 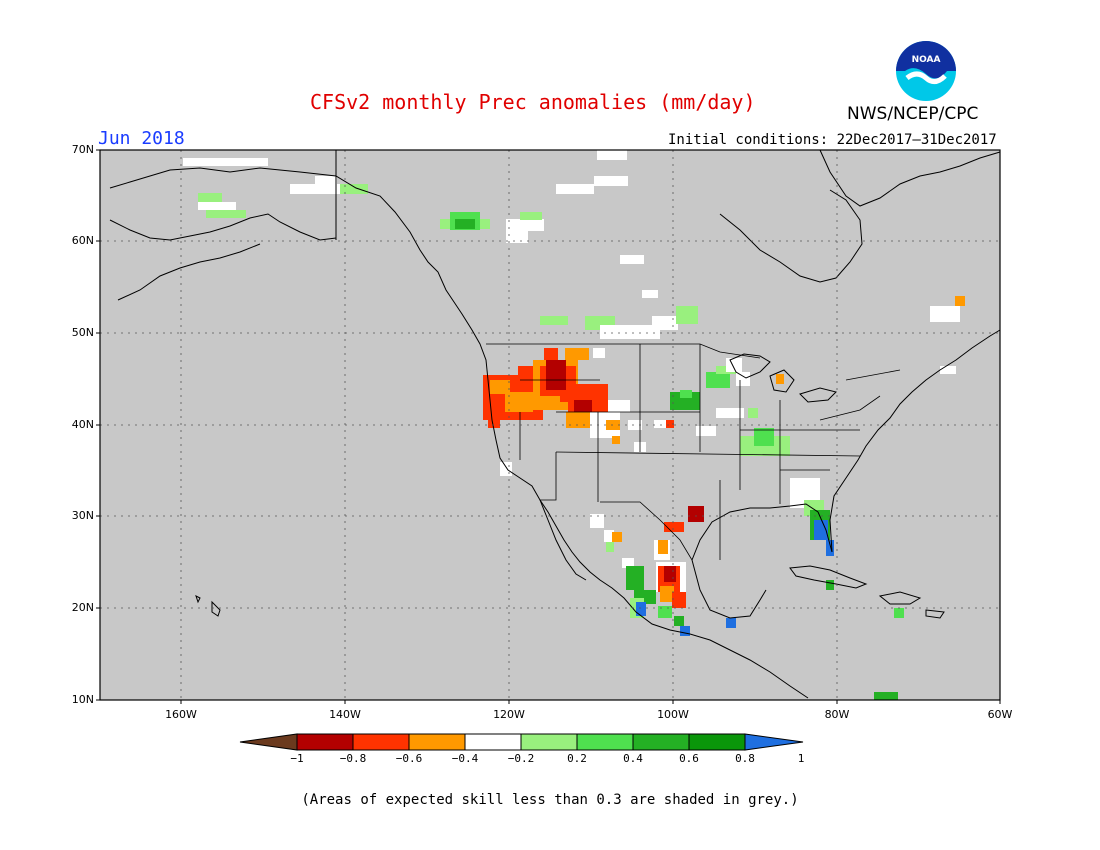 I want to click on lon-label-140w: 140W, so click(x=345, y=714).